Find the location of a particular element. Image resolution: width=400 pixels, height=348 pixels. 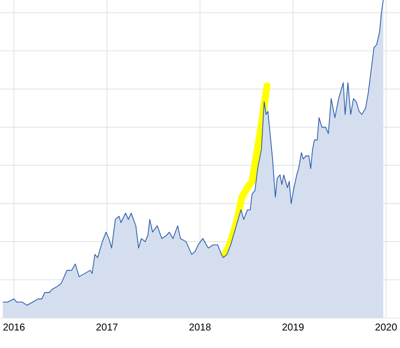

x-tick-label: 2019 is located at coordinates (293, 327).